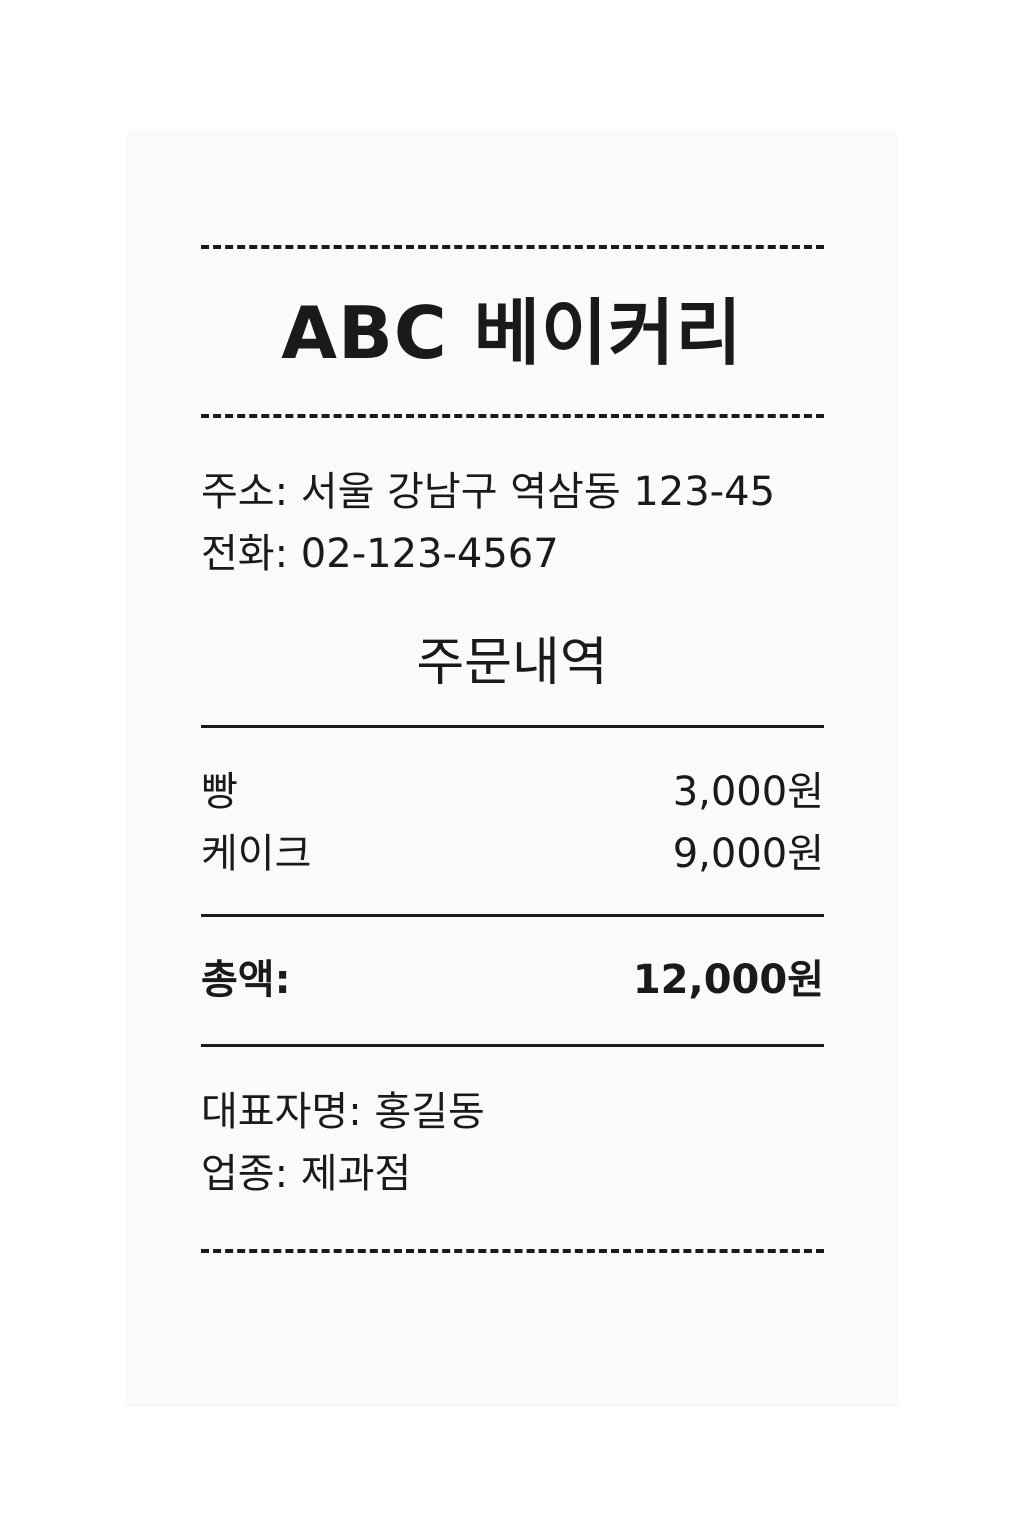  What do you see at coordinates (306, 1174) in the screenshot?
I see `business-type: 업종: 제과점` at bounding box center [306, 1174].